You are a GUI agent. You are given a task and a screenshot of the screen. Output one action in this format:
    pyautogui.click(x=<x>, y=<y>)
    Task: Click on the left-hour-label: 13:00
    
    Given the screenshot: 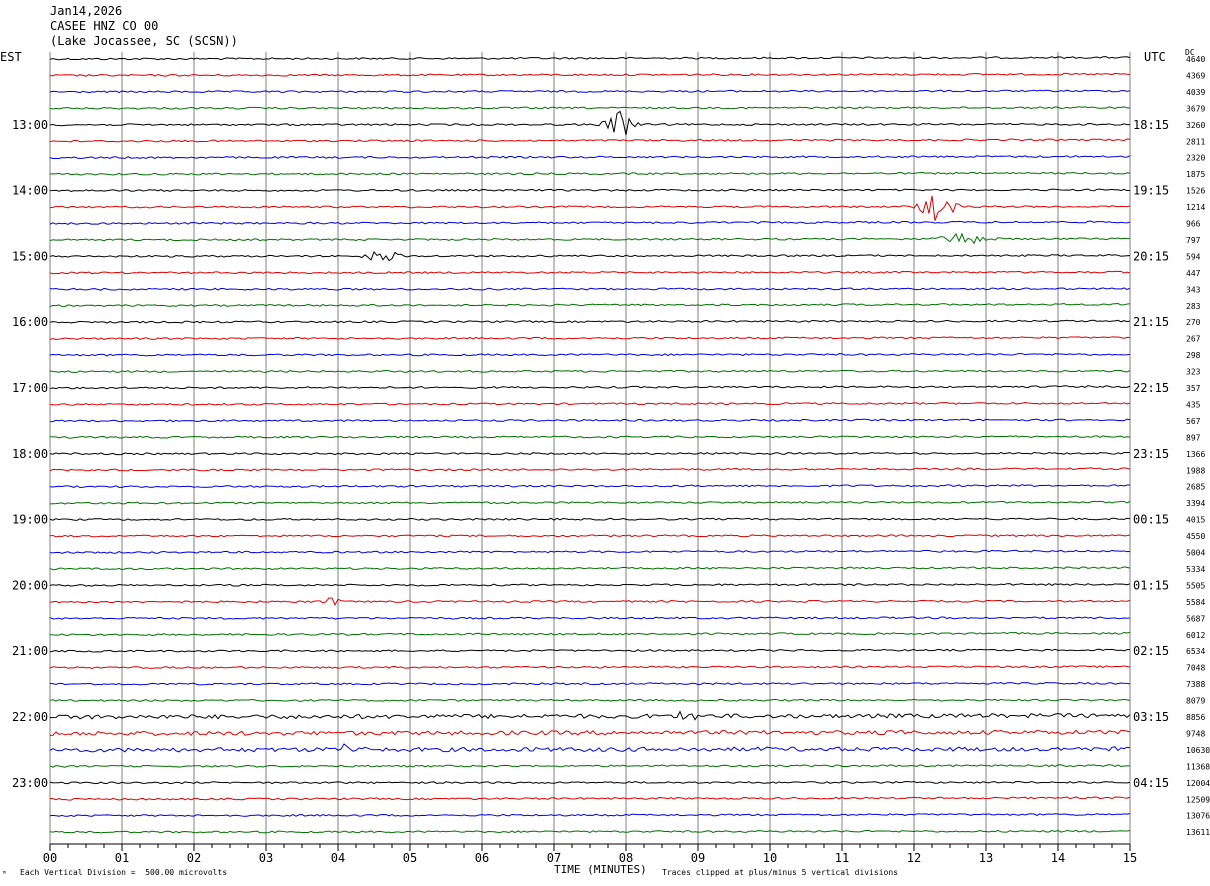 What is the action you would take?
    pyautogui.click(x=30, y=125)
    